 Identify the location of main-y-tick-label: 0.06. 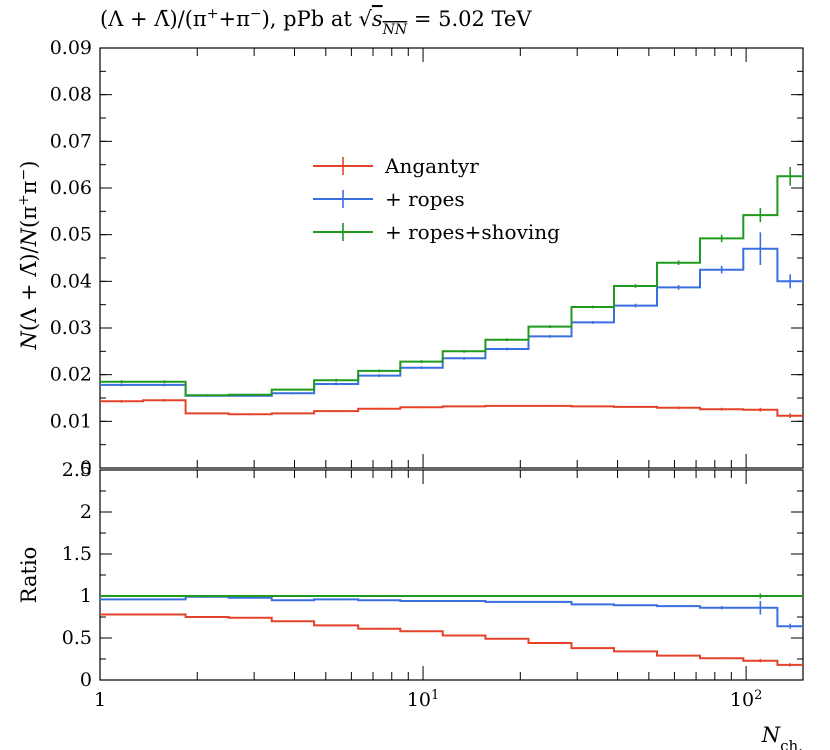
(71, 188).